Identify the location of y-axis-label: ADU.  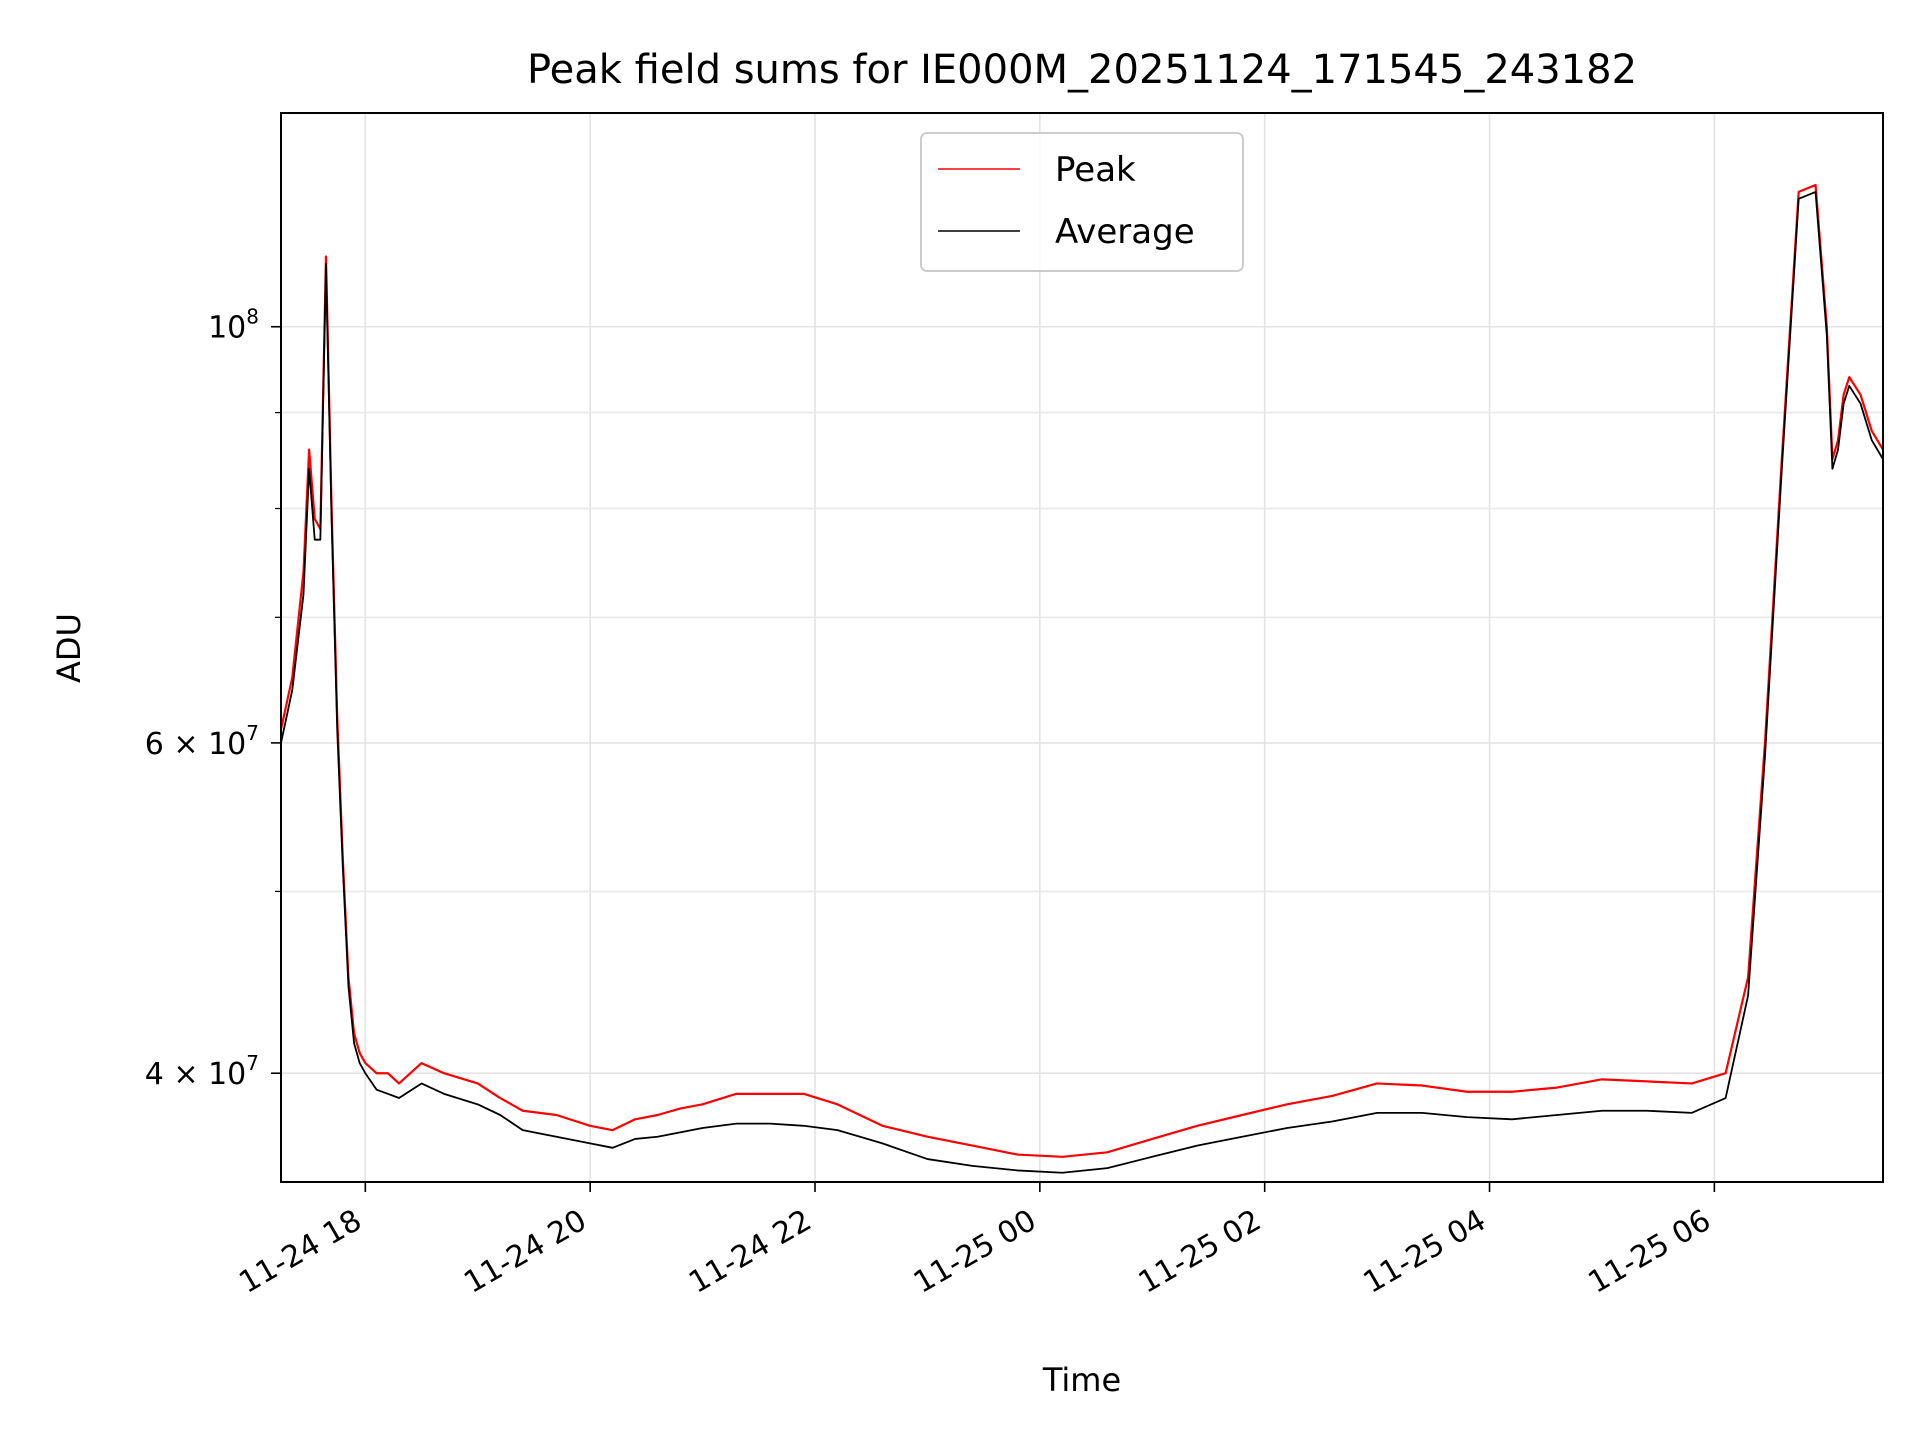
(69, 648).